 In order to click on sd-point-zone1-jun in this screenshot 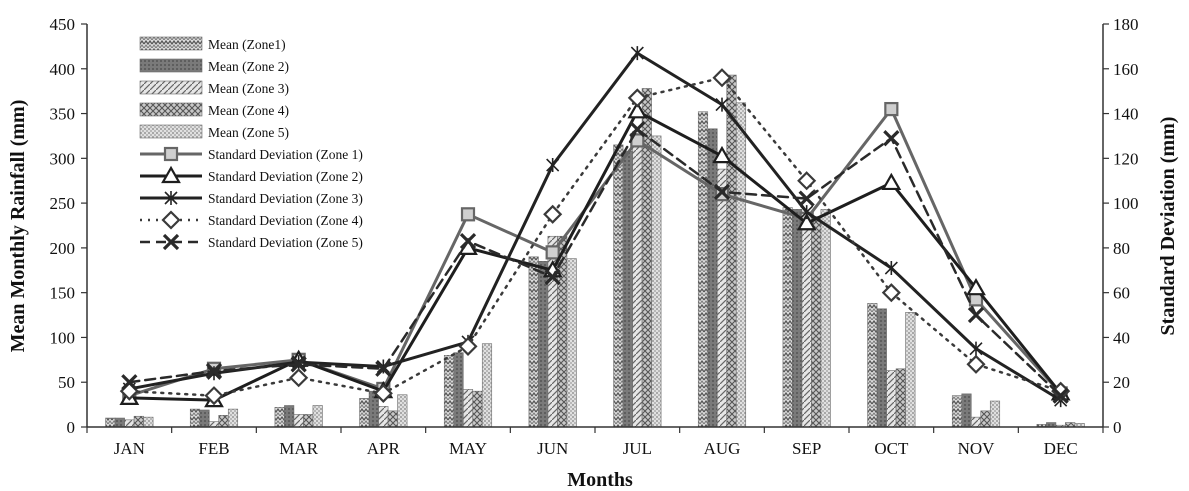, I will do `click(552, 252)`.